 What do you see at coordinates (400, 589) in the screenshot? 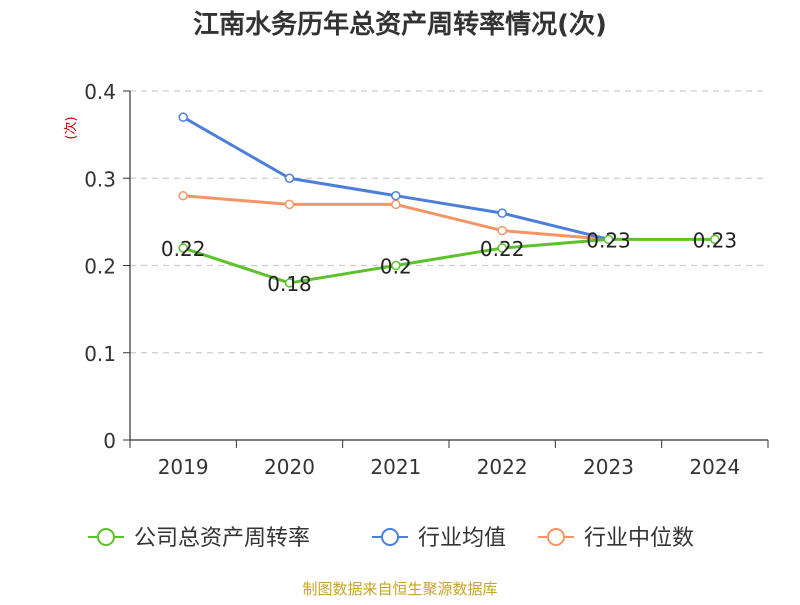
I see `data-source-note: 制图数据来自恒生聚源数据库` at bounding box center [400, 589].